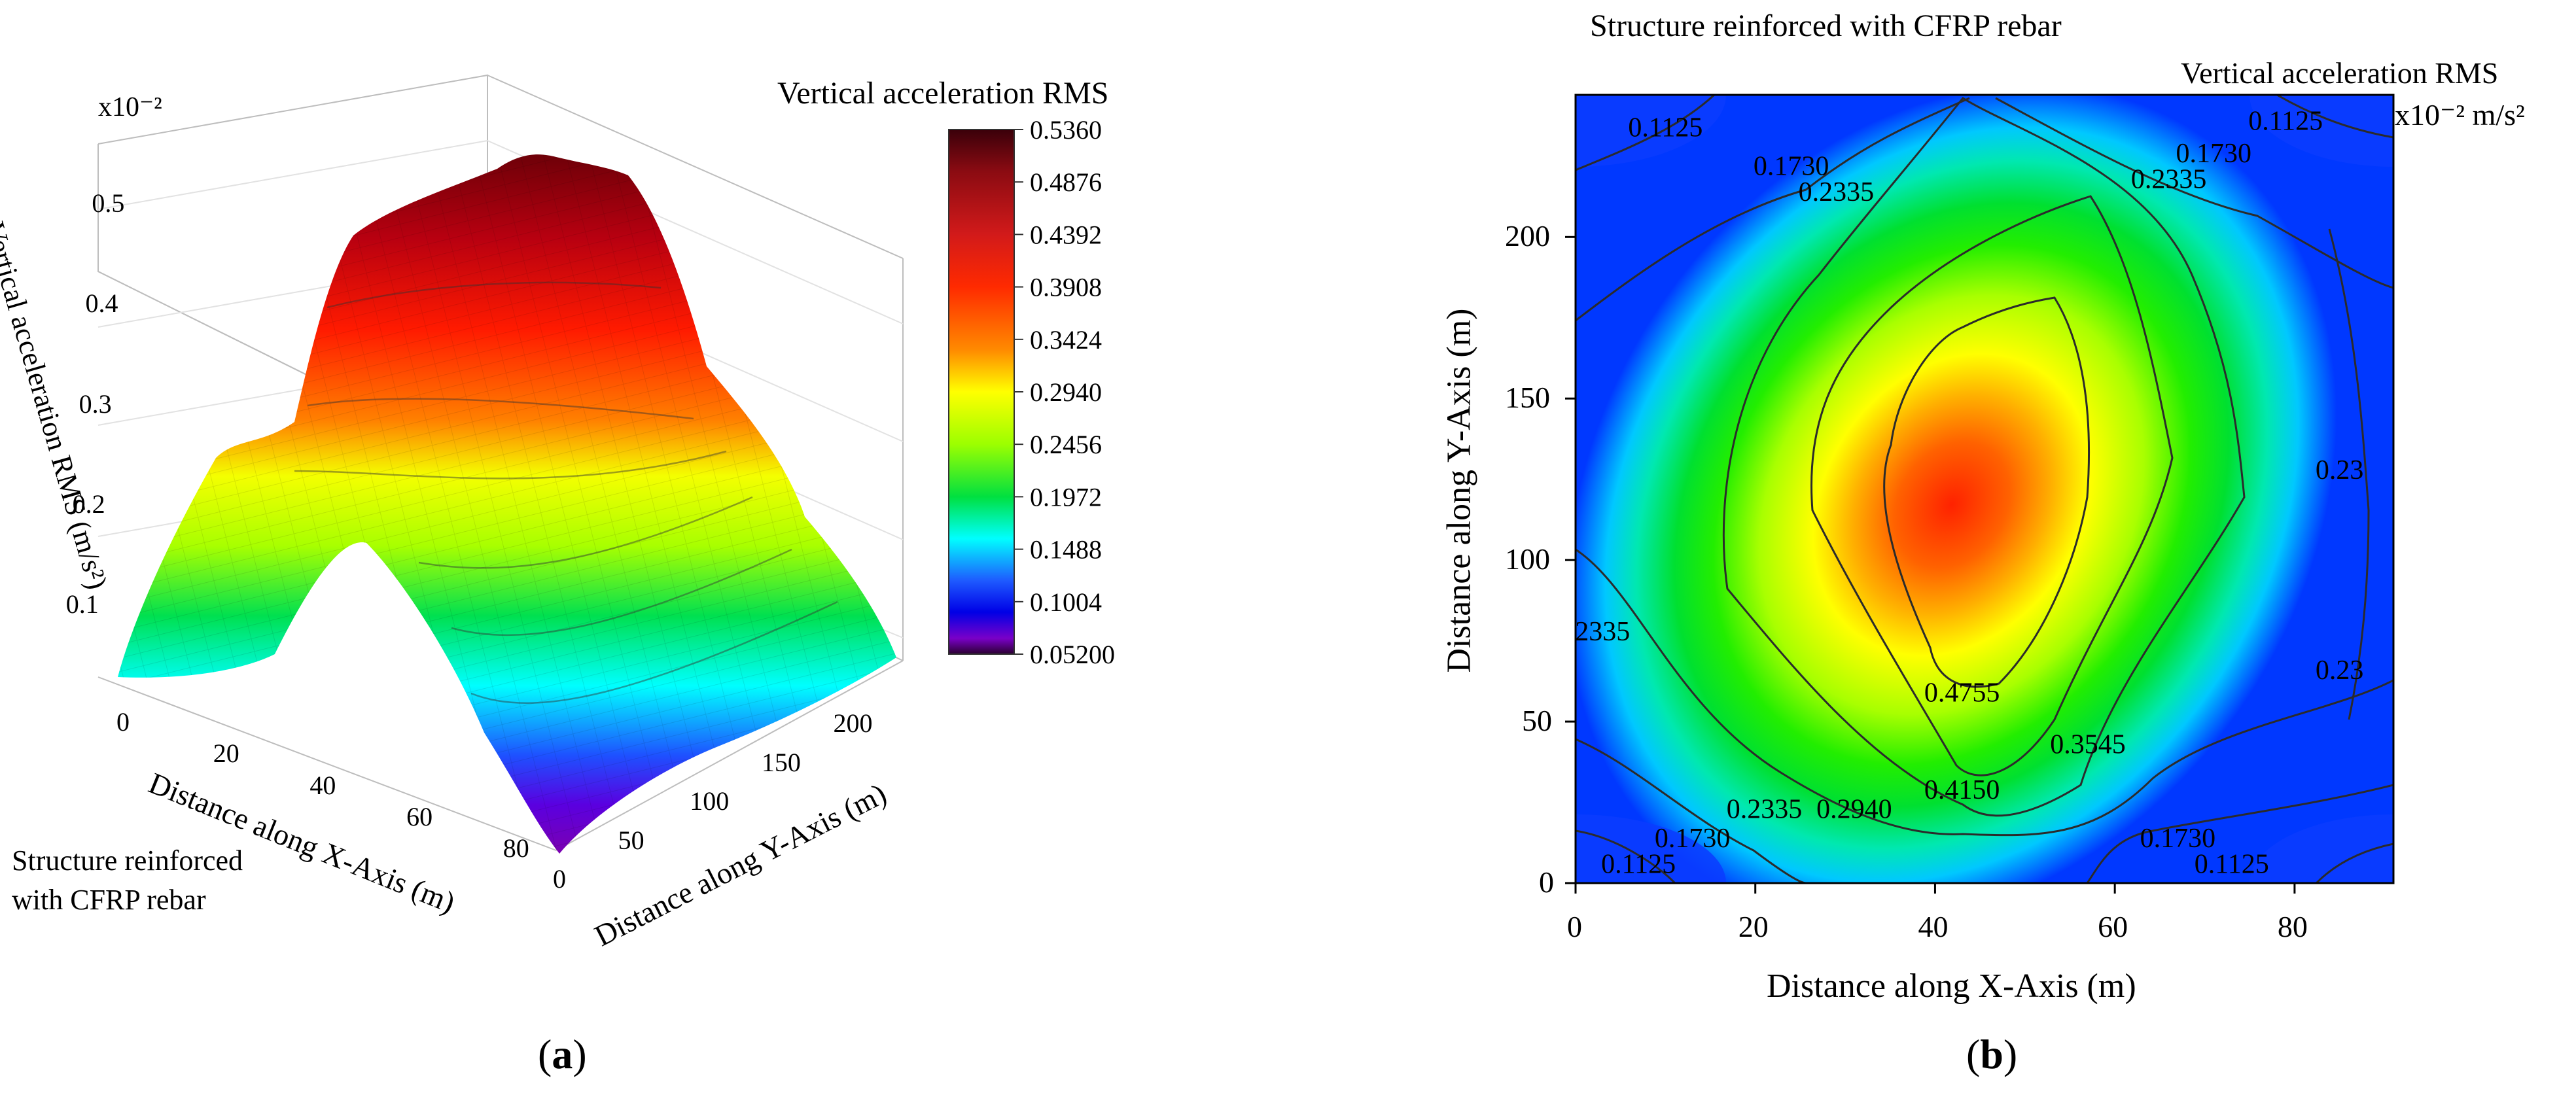  I want to click on colorbar, so click(981, 392).